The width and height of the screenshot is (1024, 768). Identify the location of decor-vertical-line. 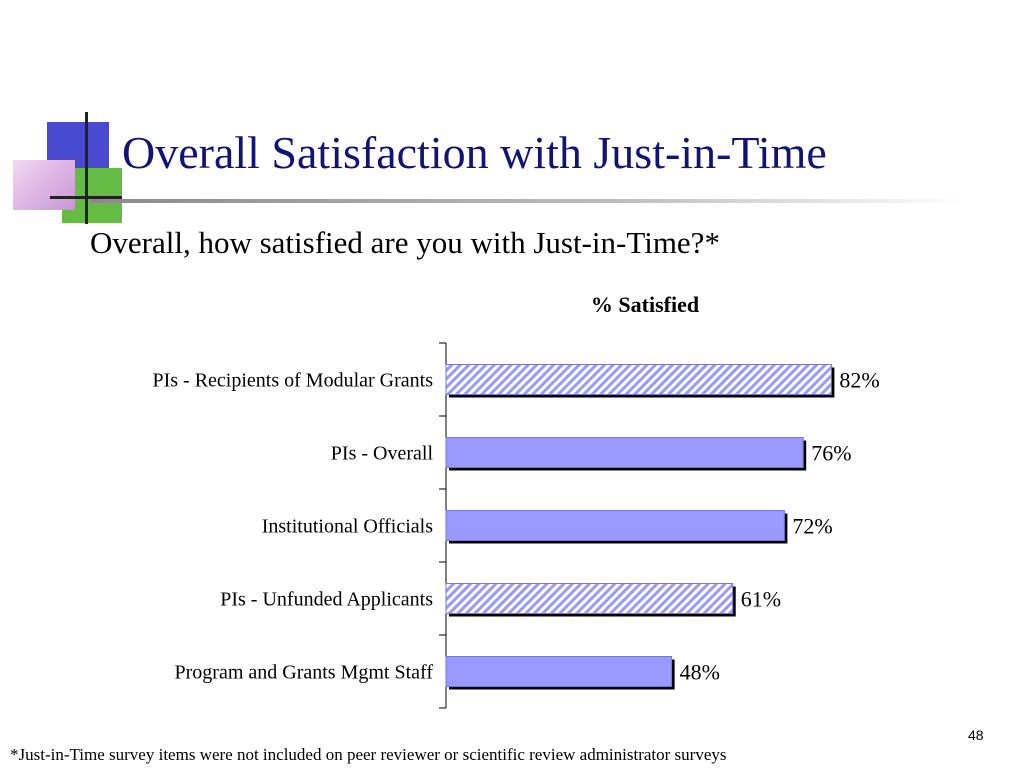
(86, 168).